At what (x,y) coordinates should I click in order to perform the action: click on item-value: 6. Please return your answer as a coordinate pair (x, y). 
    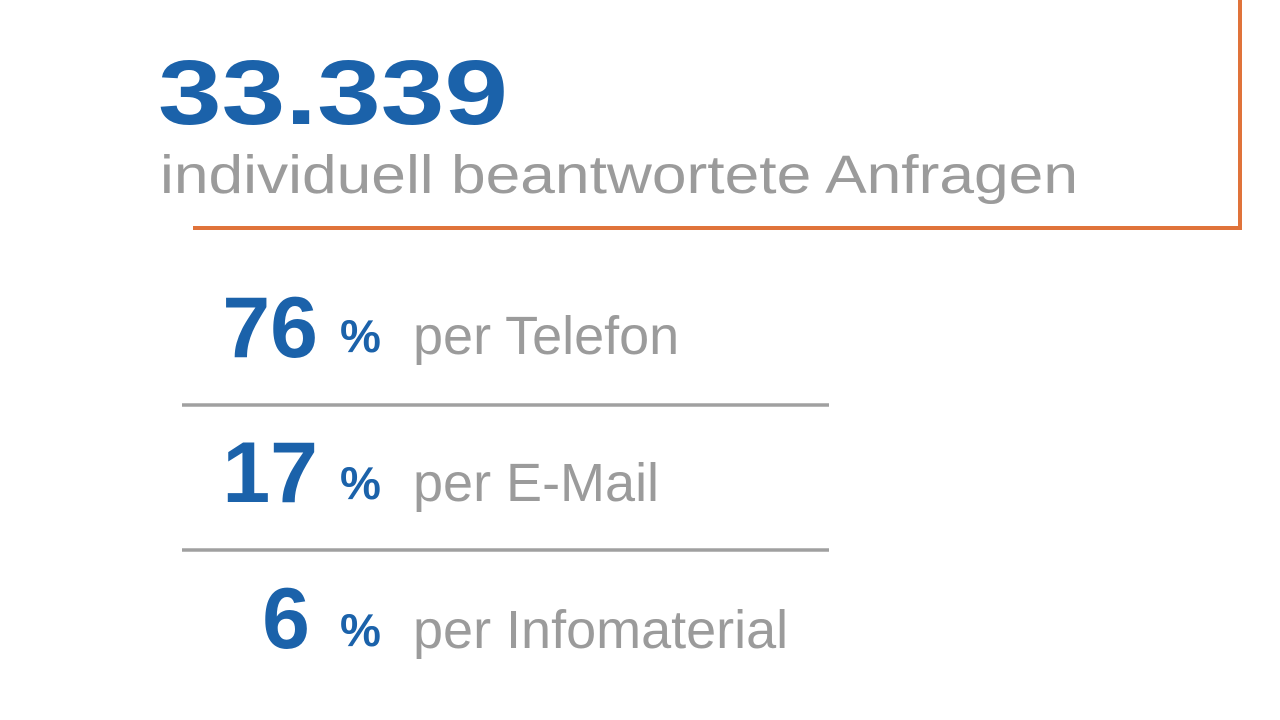
    Looking at the image, I should click on (286, 619).